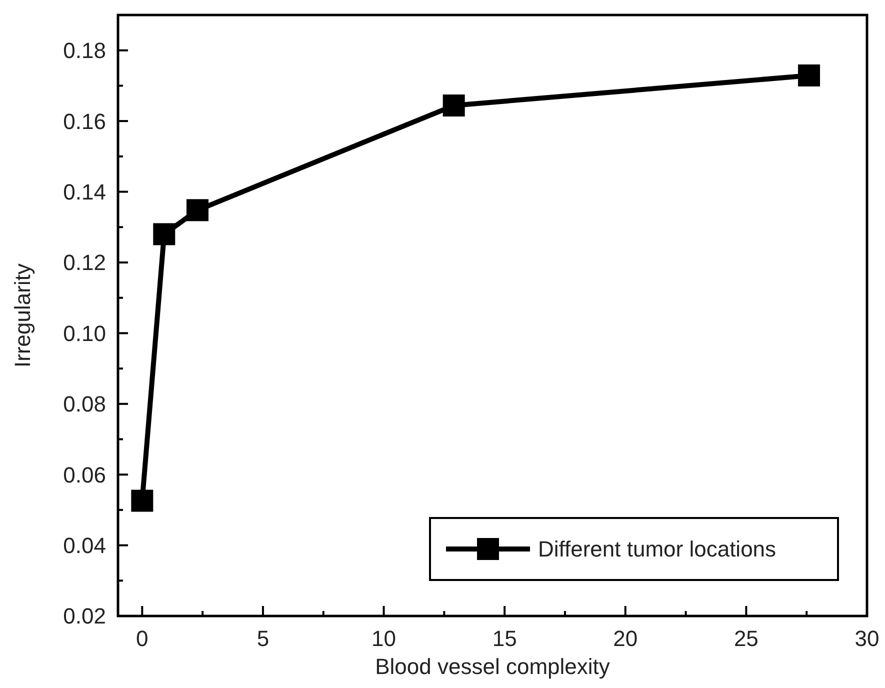 This screenshot has height=688, width=885. What do you see at coordinates (384, 638) in the screenshot?
I see `x-tick-label: 10` at bounding box center [384, 638].